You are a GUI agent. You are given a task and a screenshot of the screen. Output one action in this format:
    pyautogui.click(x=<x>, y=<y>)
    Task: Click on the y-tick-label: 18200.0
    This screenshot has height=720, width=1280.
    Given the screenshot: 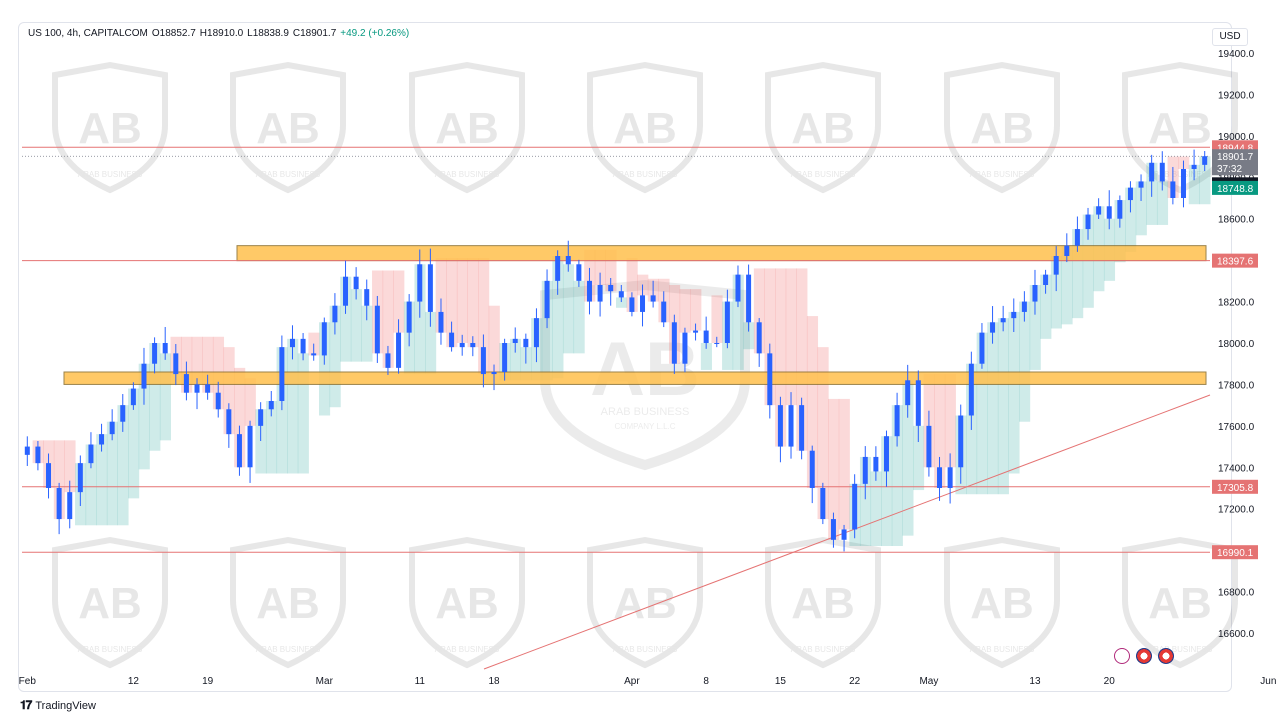 What is the action you would take?
    pyautogui.click(x=1236, y=303)
    